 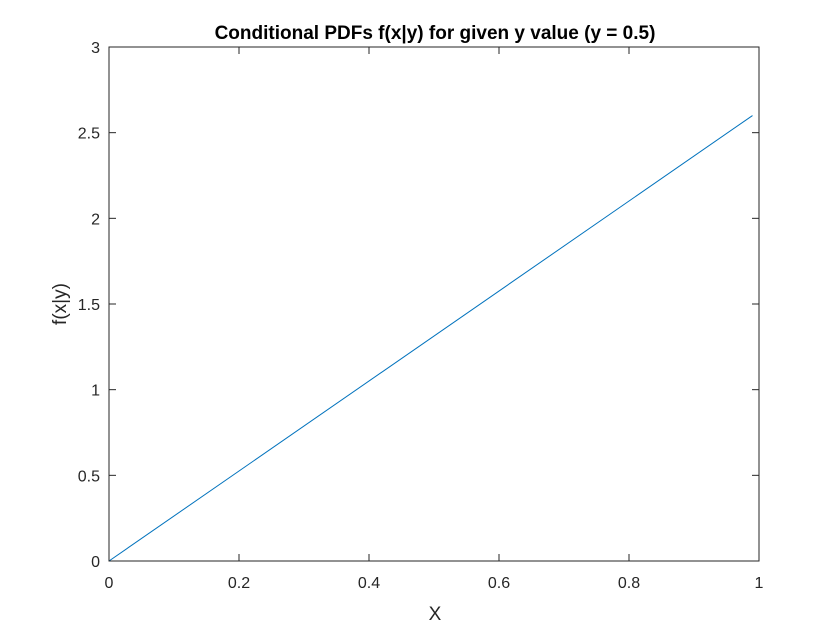 I want to click on x-tick-label: 0, so click(x=109, y=583).